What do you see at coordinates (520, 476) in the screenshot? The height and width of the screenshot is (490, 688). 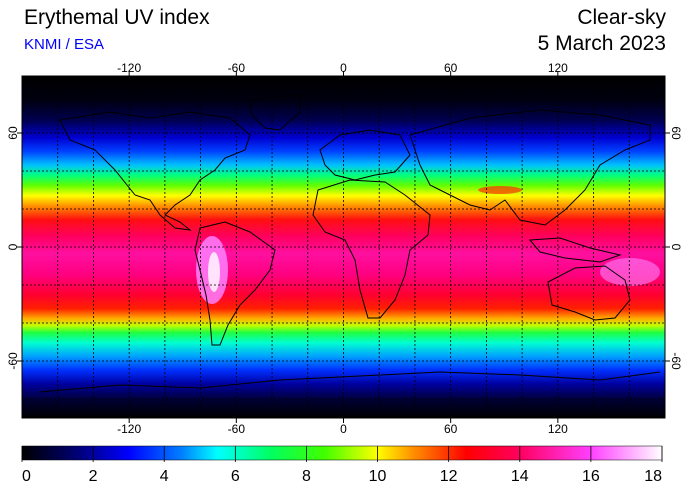 I see `colorbar-label: 14` at bounding box center [520, 476].